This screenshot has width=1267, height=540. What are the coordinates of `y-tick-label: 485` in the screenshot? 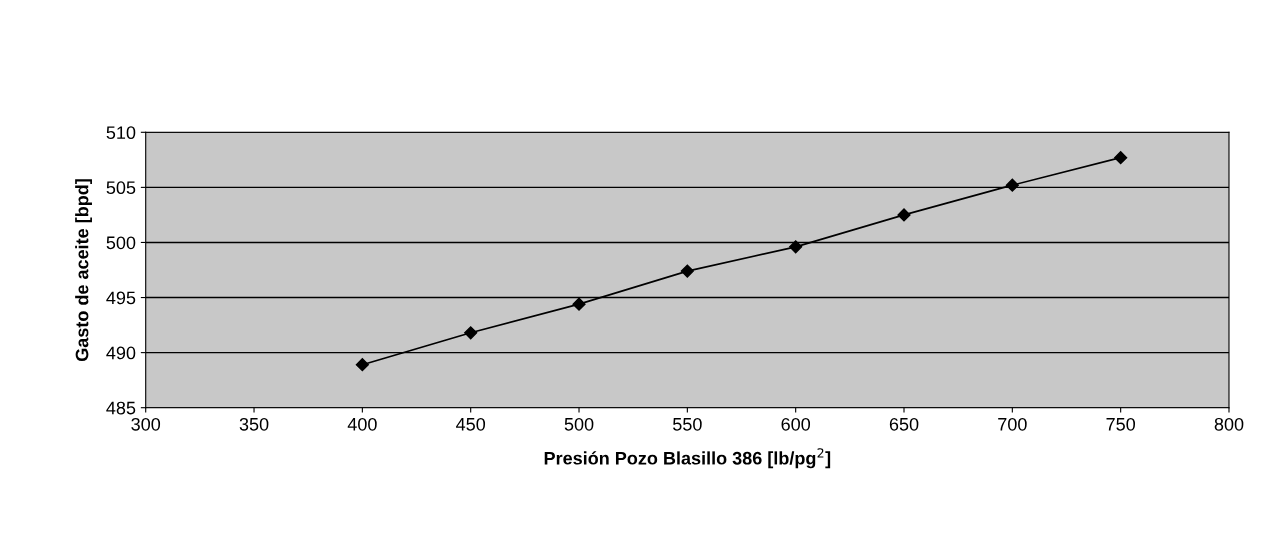 It's located at (121, 408).